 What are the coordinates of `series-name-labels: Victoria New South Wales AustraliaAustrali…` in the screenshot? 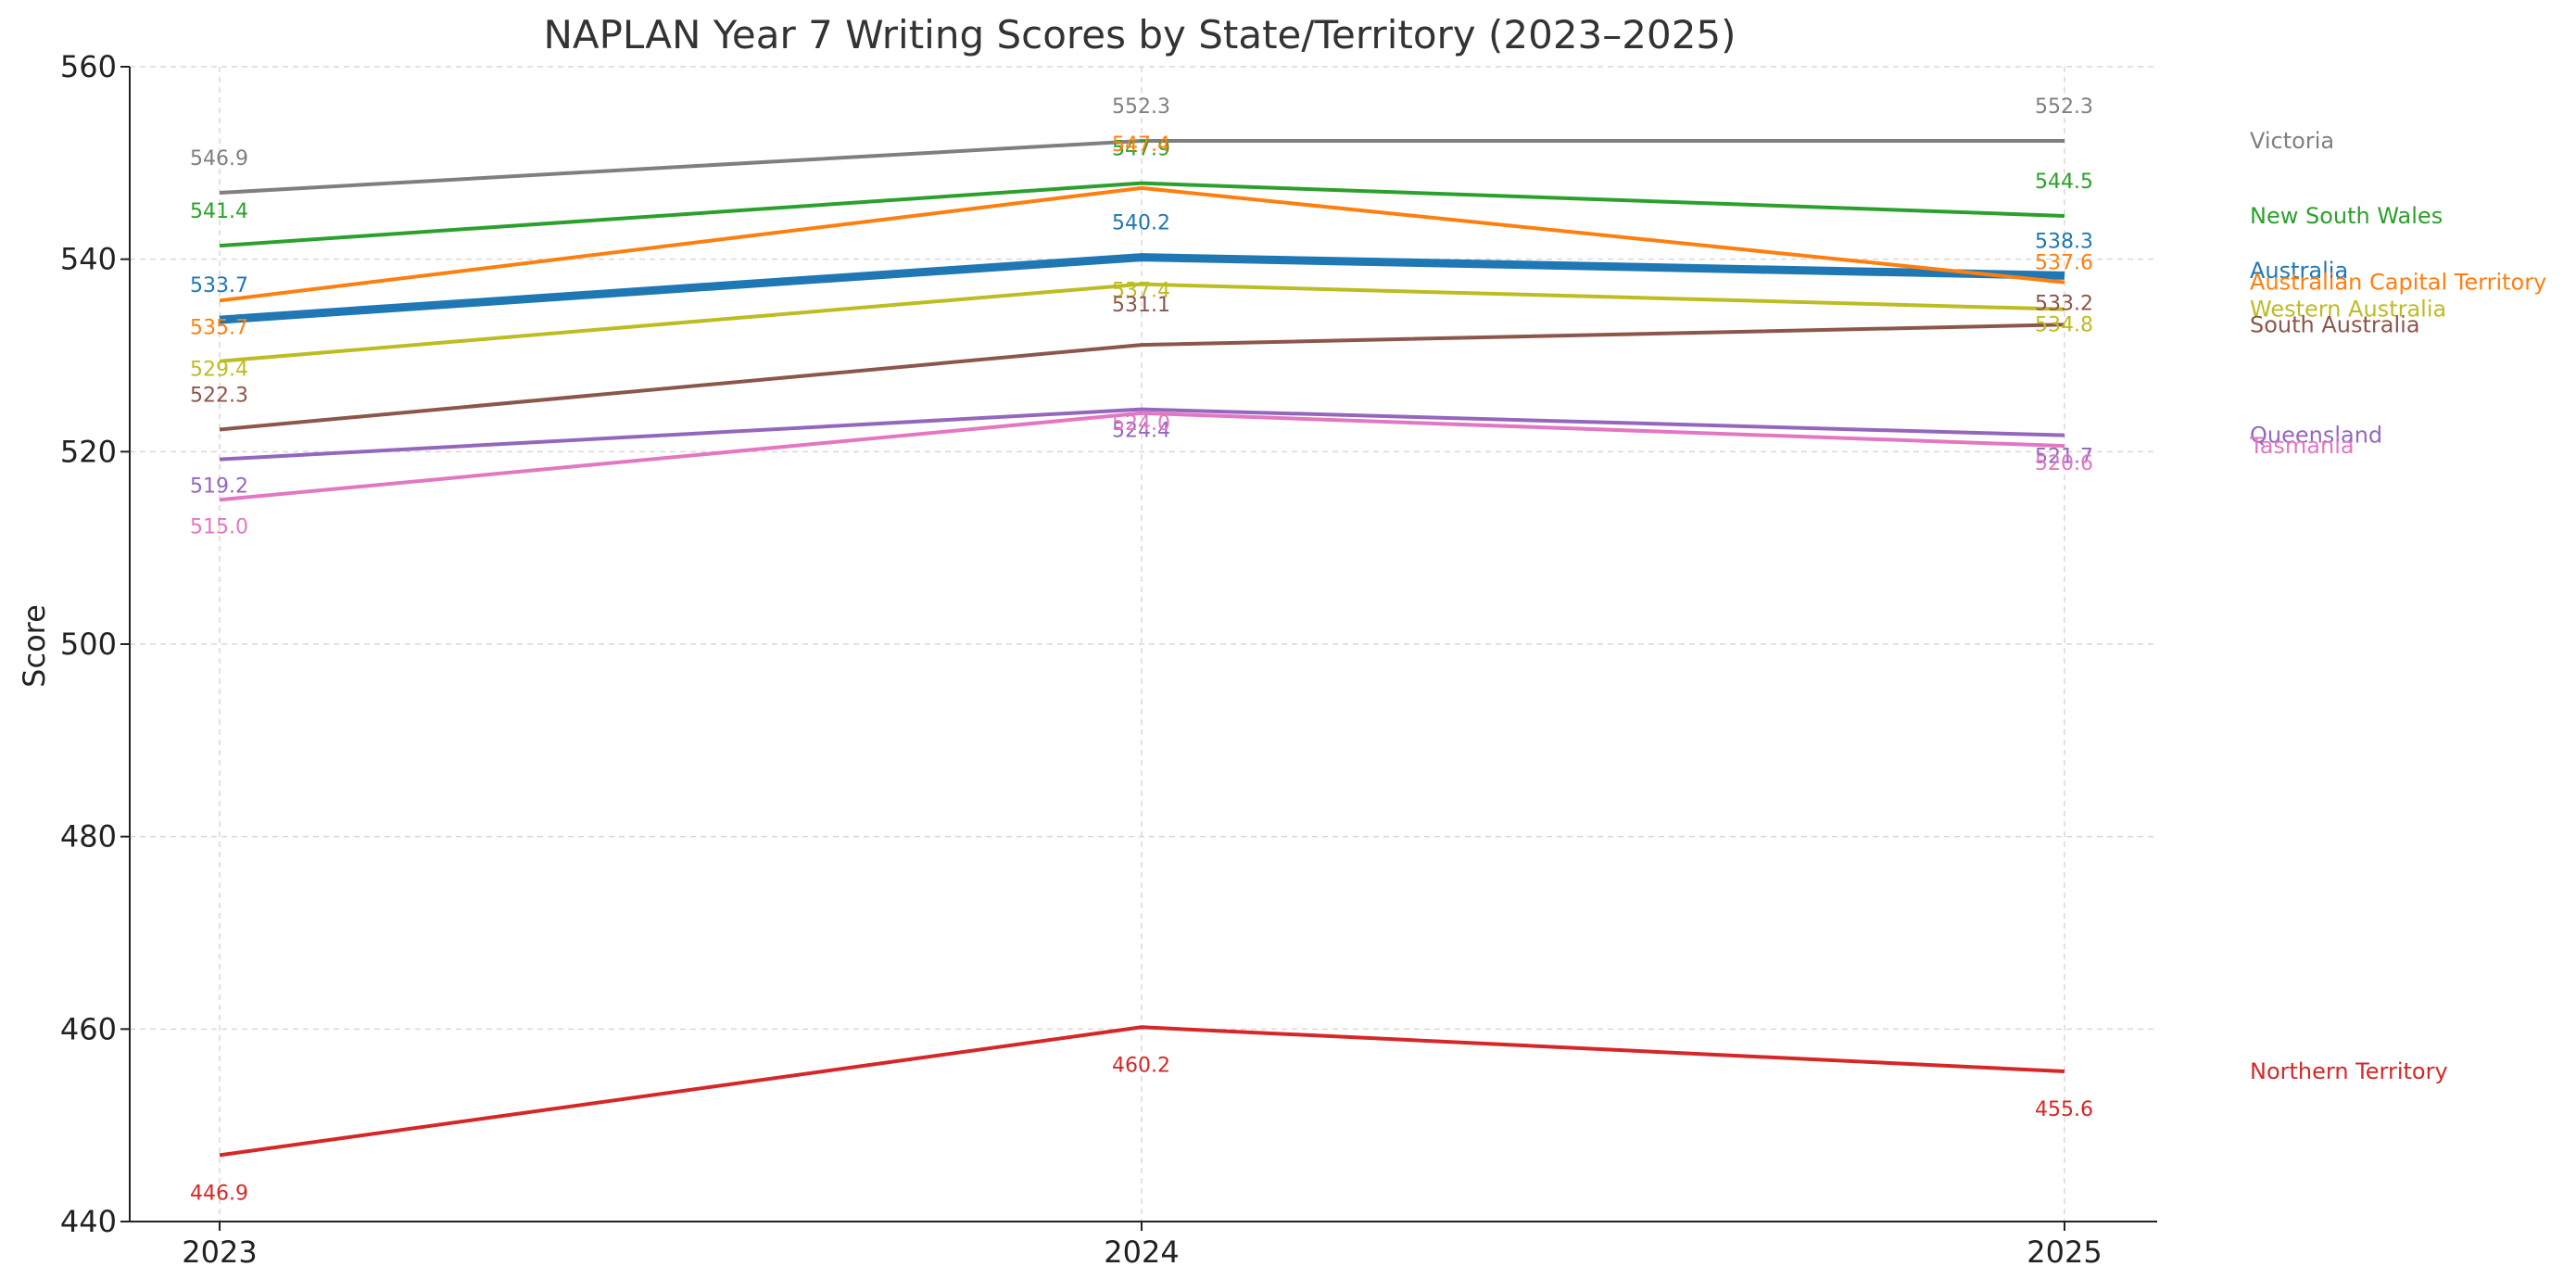 It's located at (2398, 606).